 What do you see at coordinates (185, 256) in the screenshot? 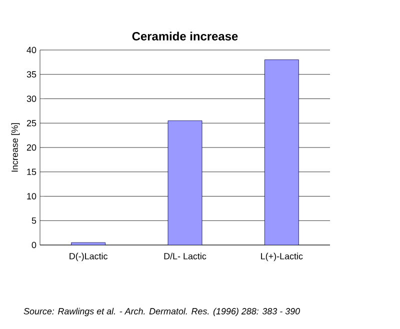
I see `x-tick-label: D/L- Lactic` at bounding box center [185, 256].